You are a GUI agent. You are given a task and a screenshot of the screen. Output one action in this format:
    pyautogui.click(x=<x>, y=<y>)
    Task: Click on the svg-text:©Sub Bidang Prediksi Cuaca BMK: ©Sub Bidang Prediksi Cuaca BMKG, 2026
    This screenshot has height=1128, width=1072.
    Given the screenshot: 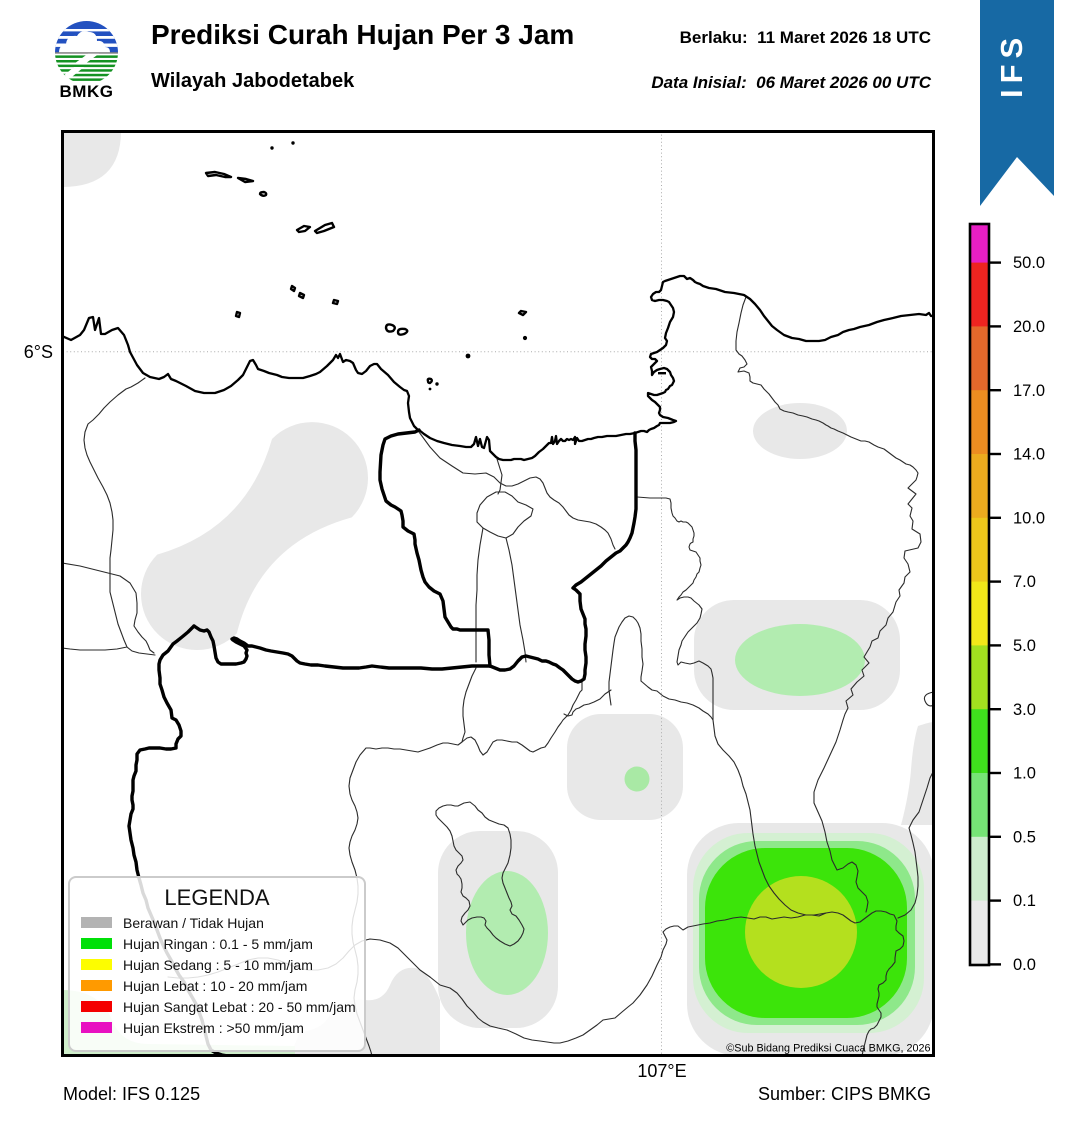 What is the action you would take?
    pyautogui.click(x=828, y=1049)
    